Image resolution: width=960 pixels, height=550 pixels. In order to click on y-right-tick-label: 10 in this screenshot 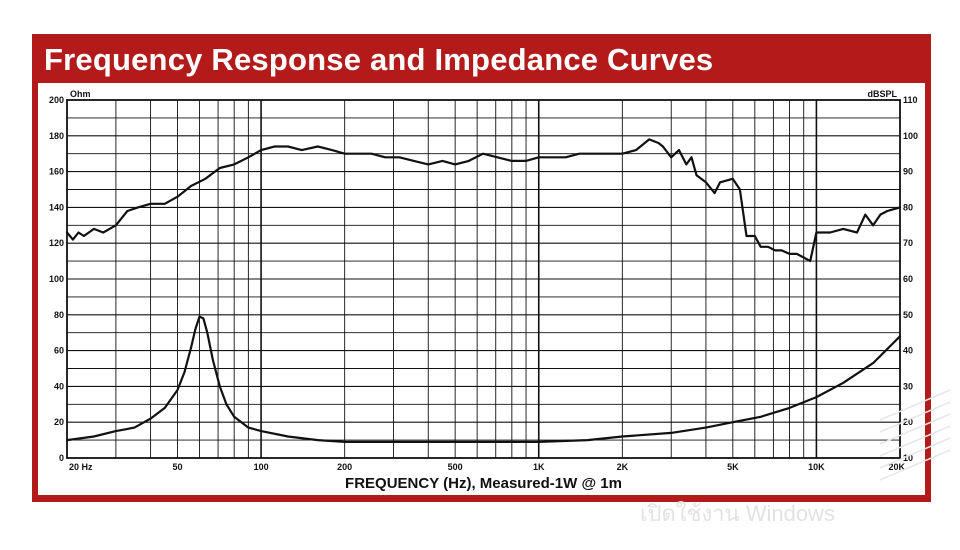, I will do `click(908, 458)`.